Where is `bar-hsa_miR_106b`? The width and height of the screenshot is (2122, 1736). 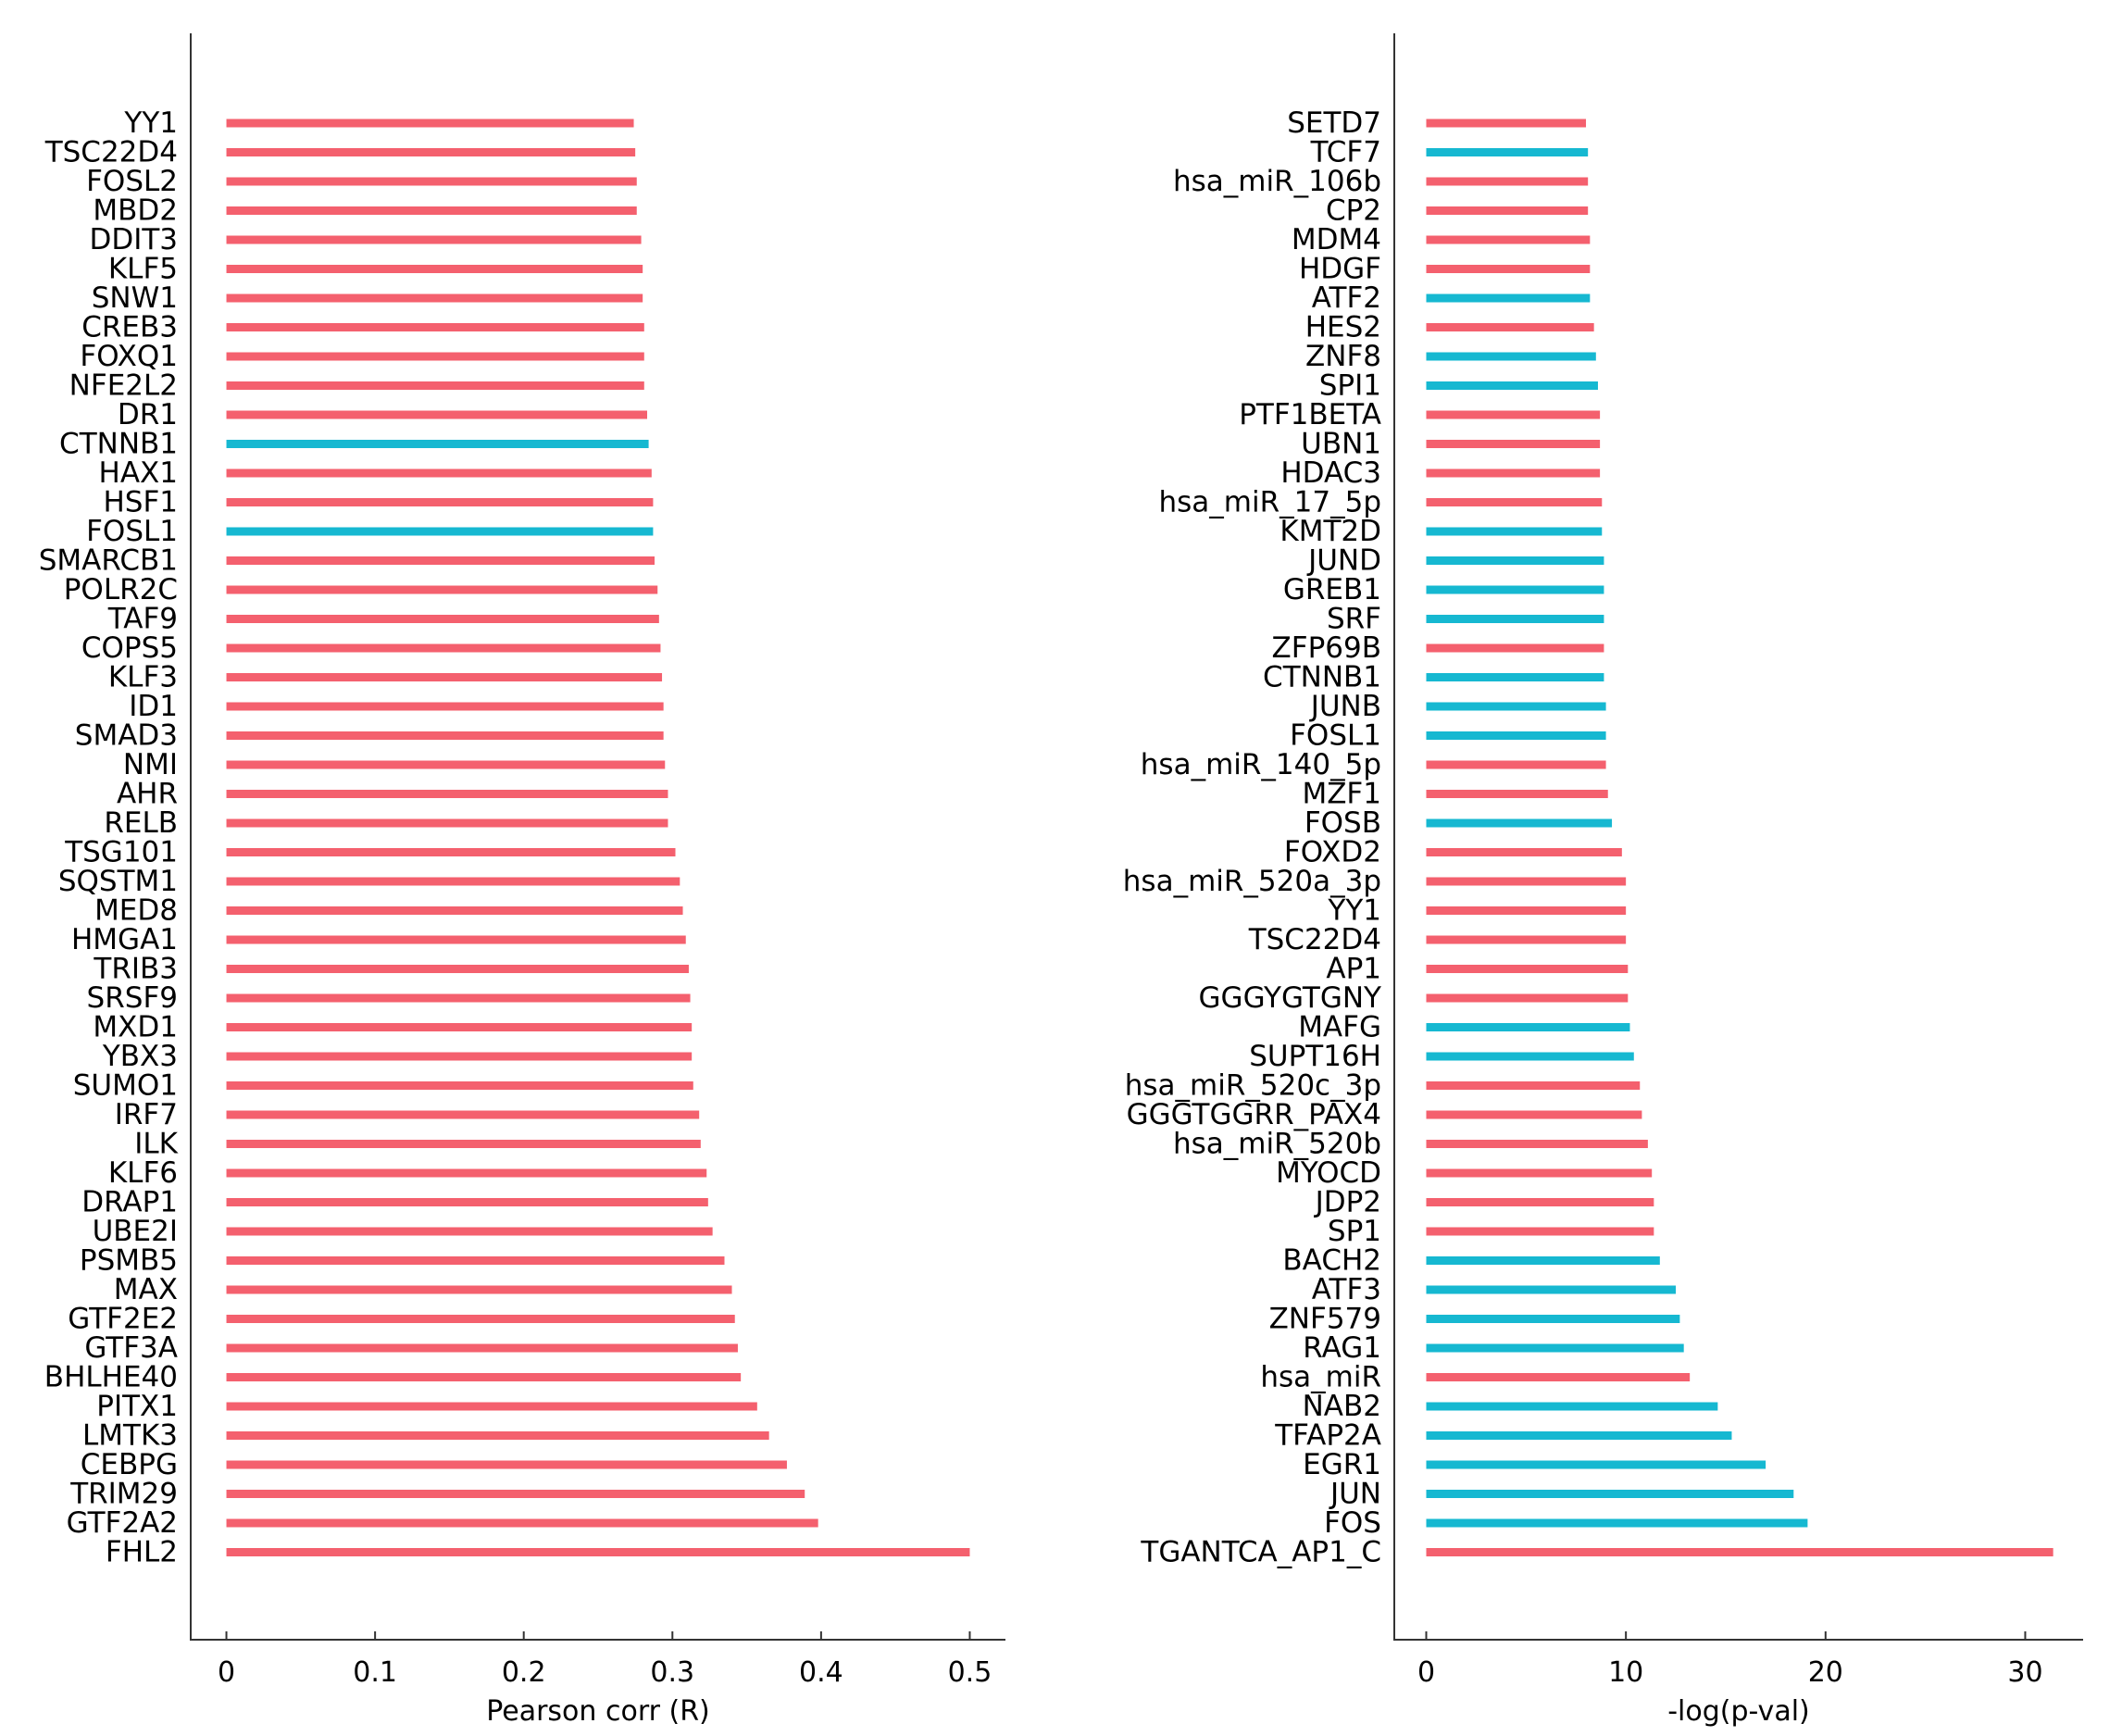 bar-hsa_miR_106b is located at coordinates (1507, 181).